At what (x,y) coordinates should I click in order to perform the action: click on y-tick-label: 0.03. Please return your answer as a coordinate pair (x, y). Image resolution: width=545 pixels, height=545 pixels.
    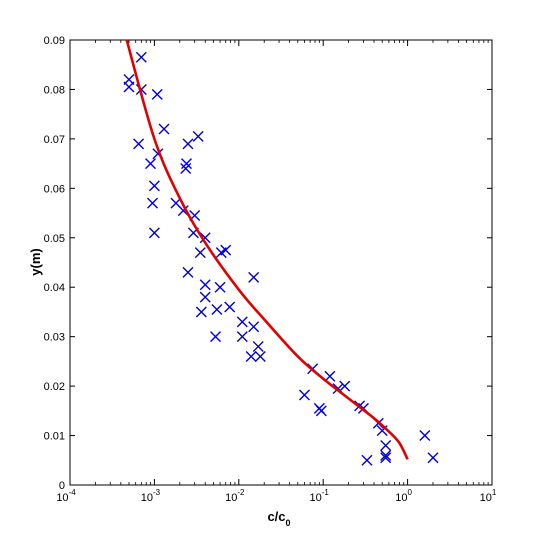
    Looking at the image, I should click on (54, 338).